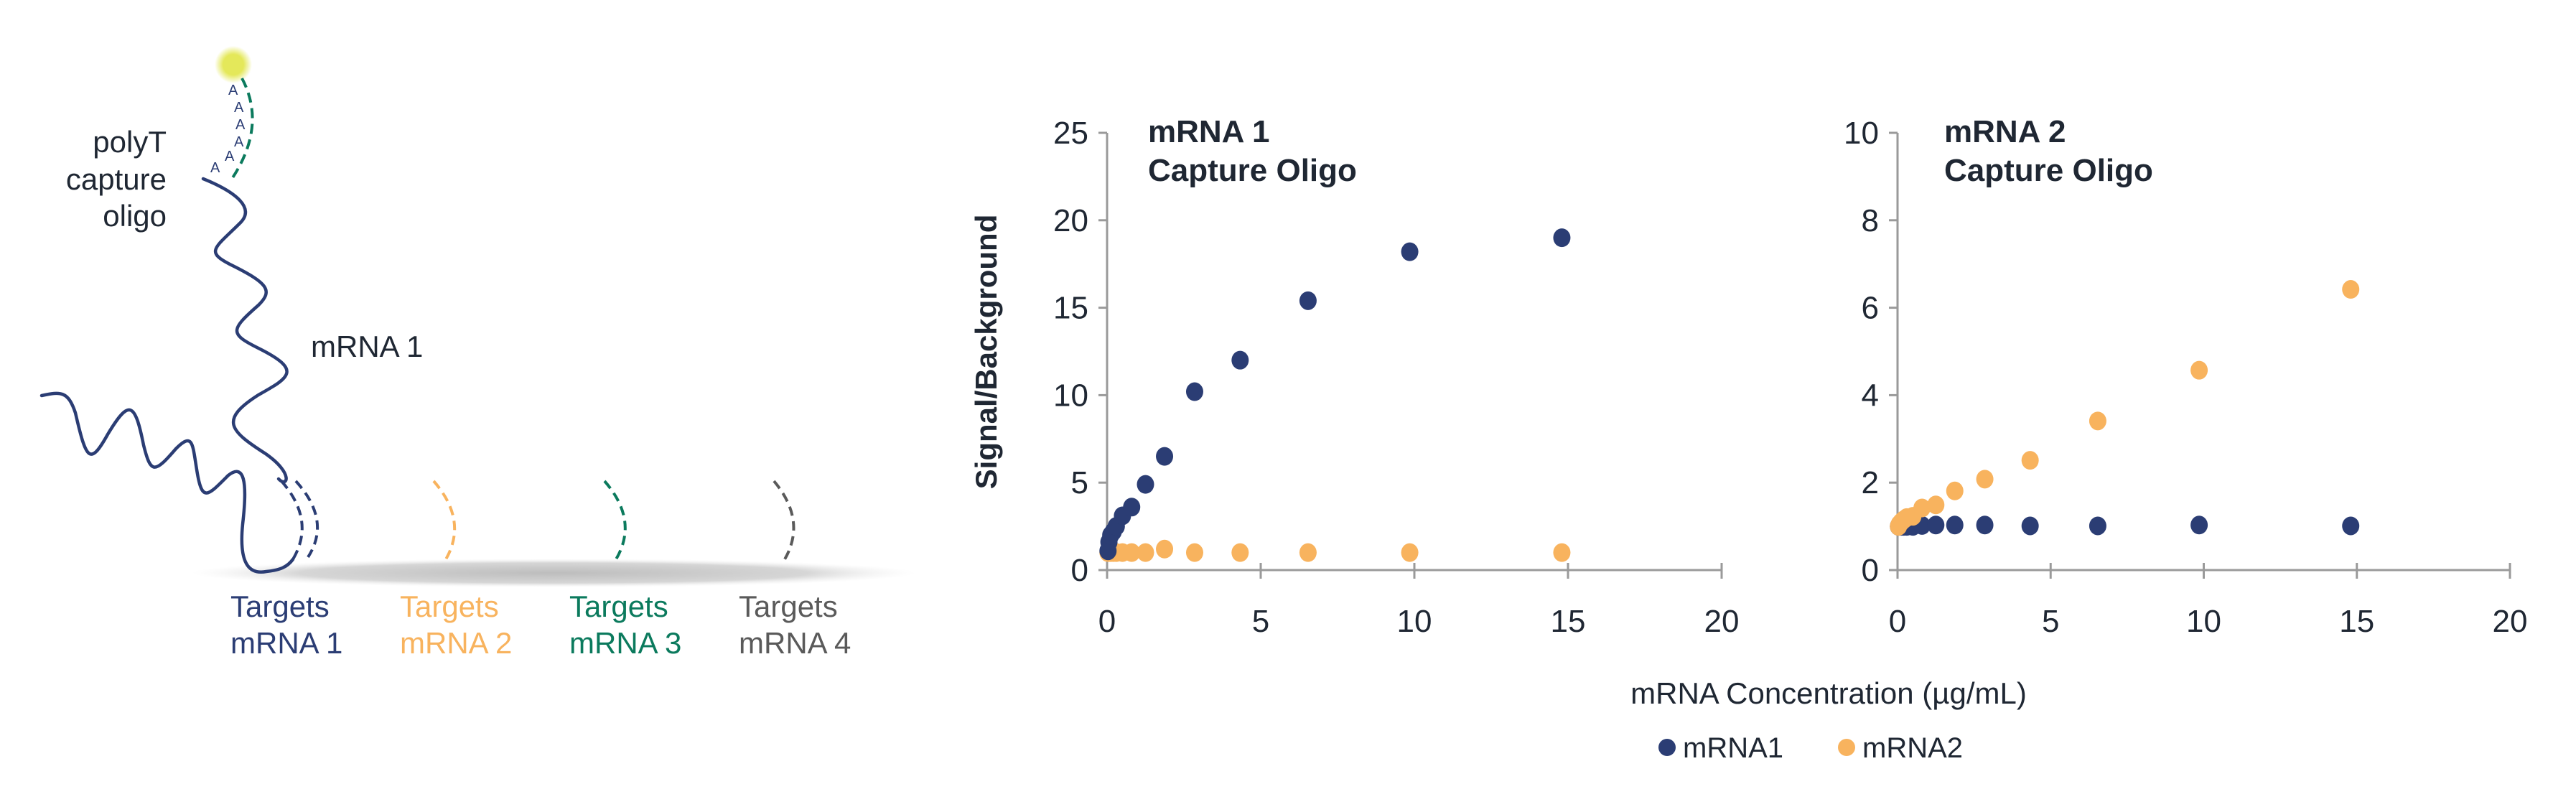  Describe the element at coordinates (228, 129) in the screenshot. I see `poly-a-tail: A A A A A A` at that location.